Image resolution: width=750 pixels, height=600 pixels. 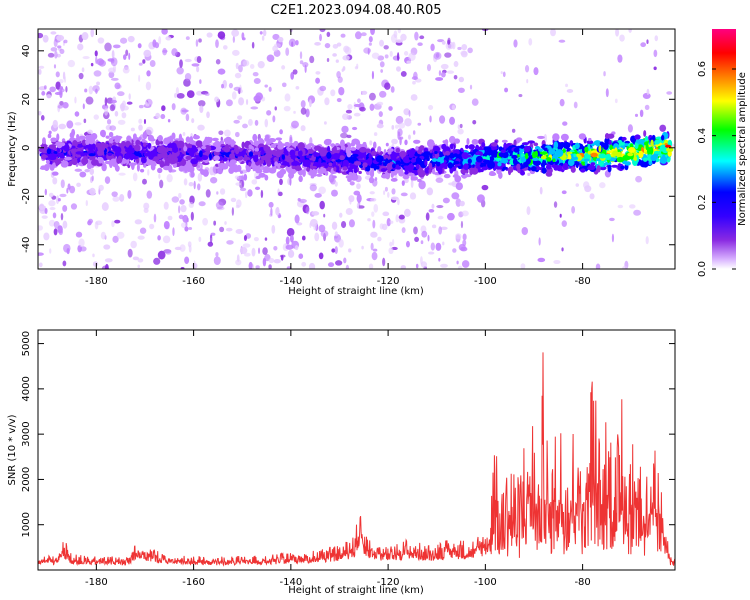 I want to click on spectrogram-x-tick-label: -120, so click(x=388, y=281).